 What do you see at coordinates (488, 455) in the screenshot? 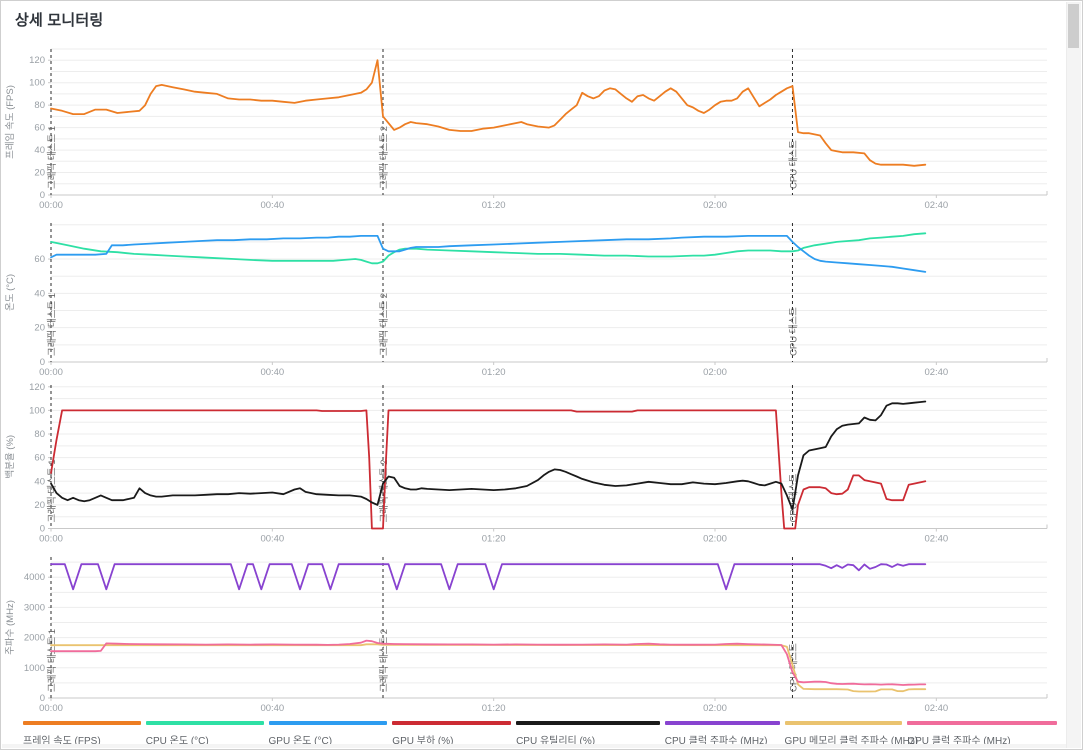
I see `series-cpu-util` at bounding box center [488, 455].